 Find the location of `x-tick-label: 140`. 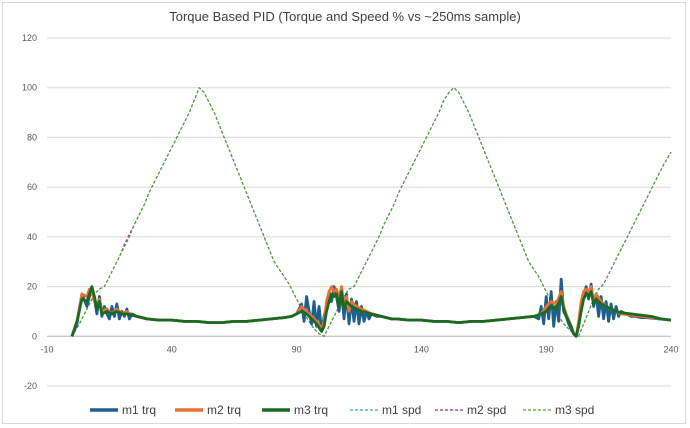

x-tick-label: 140 is located at coordinates (421, 349).